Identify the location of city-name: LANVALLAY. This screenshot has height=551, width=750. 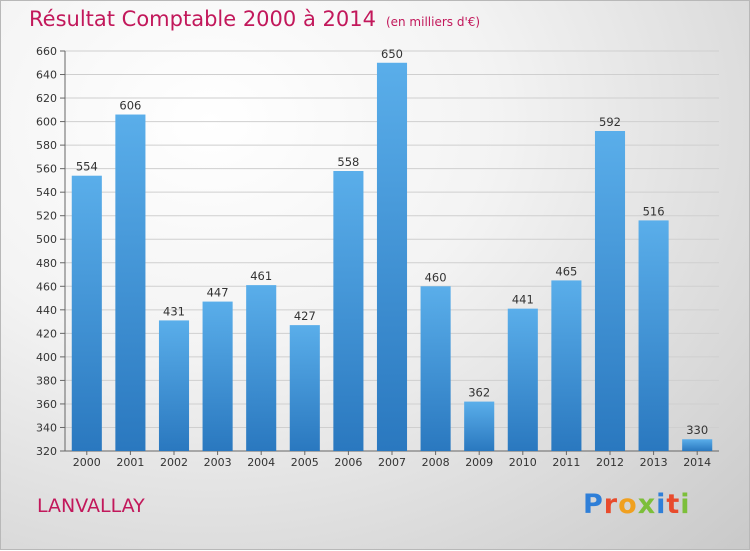
(91, 506).